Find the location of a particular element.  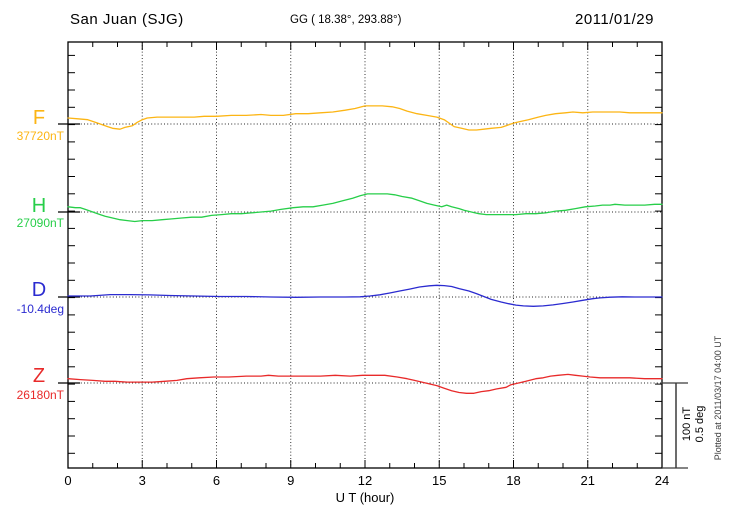

x-tick-label: 6 is located at coordinates (216, 480).